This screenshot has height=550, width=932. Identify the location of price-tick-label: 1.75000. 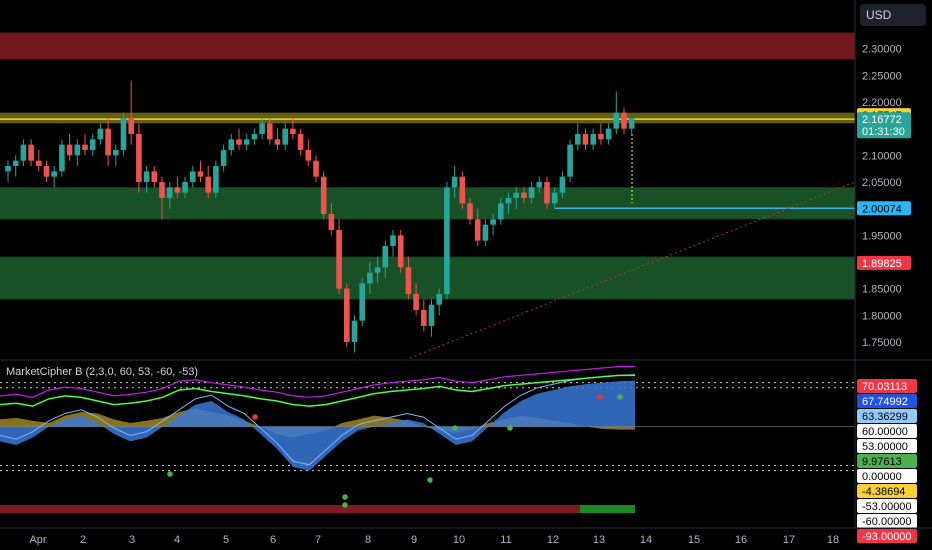
(882, 343).